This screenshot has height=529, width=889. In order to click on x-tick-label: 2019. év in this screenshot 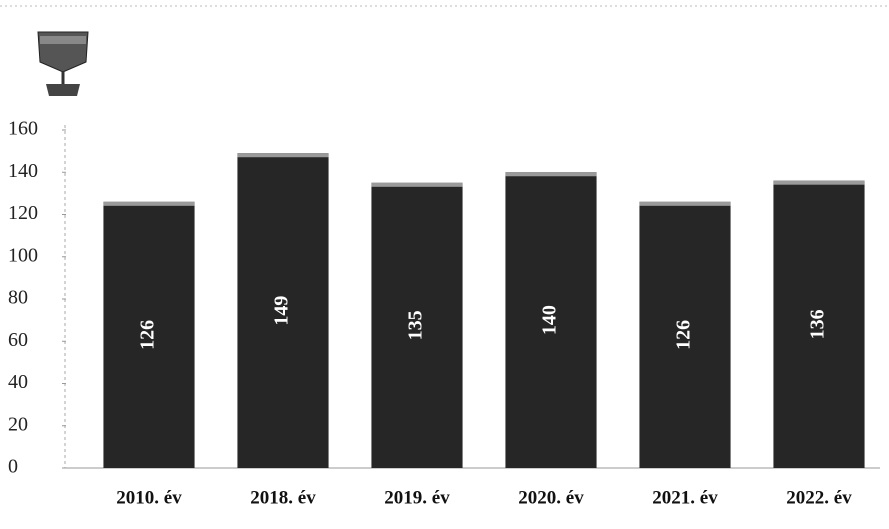, I will do `click(417, 497)`.